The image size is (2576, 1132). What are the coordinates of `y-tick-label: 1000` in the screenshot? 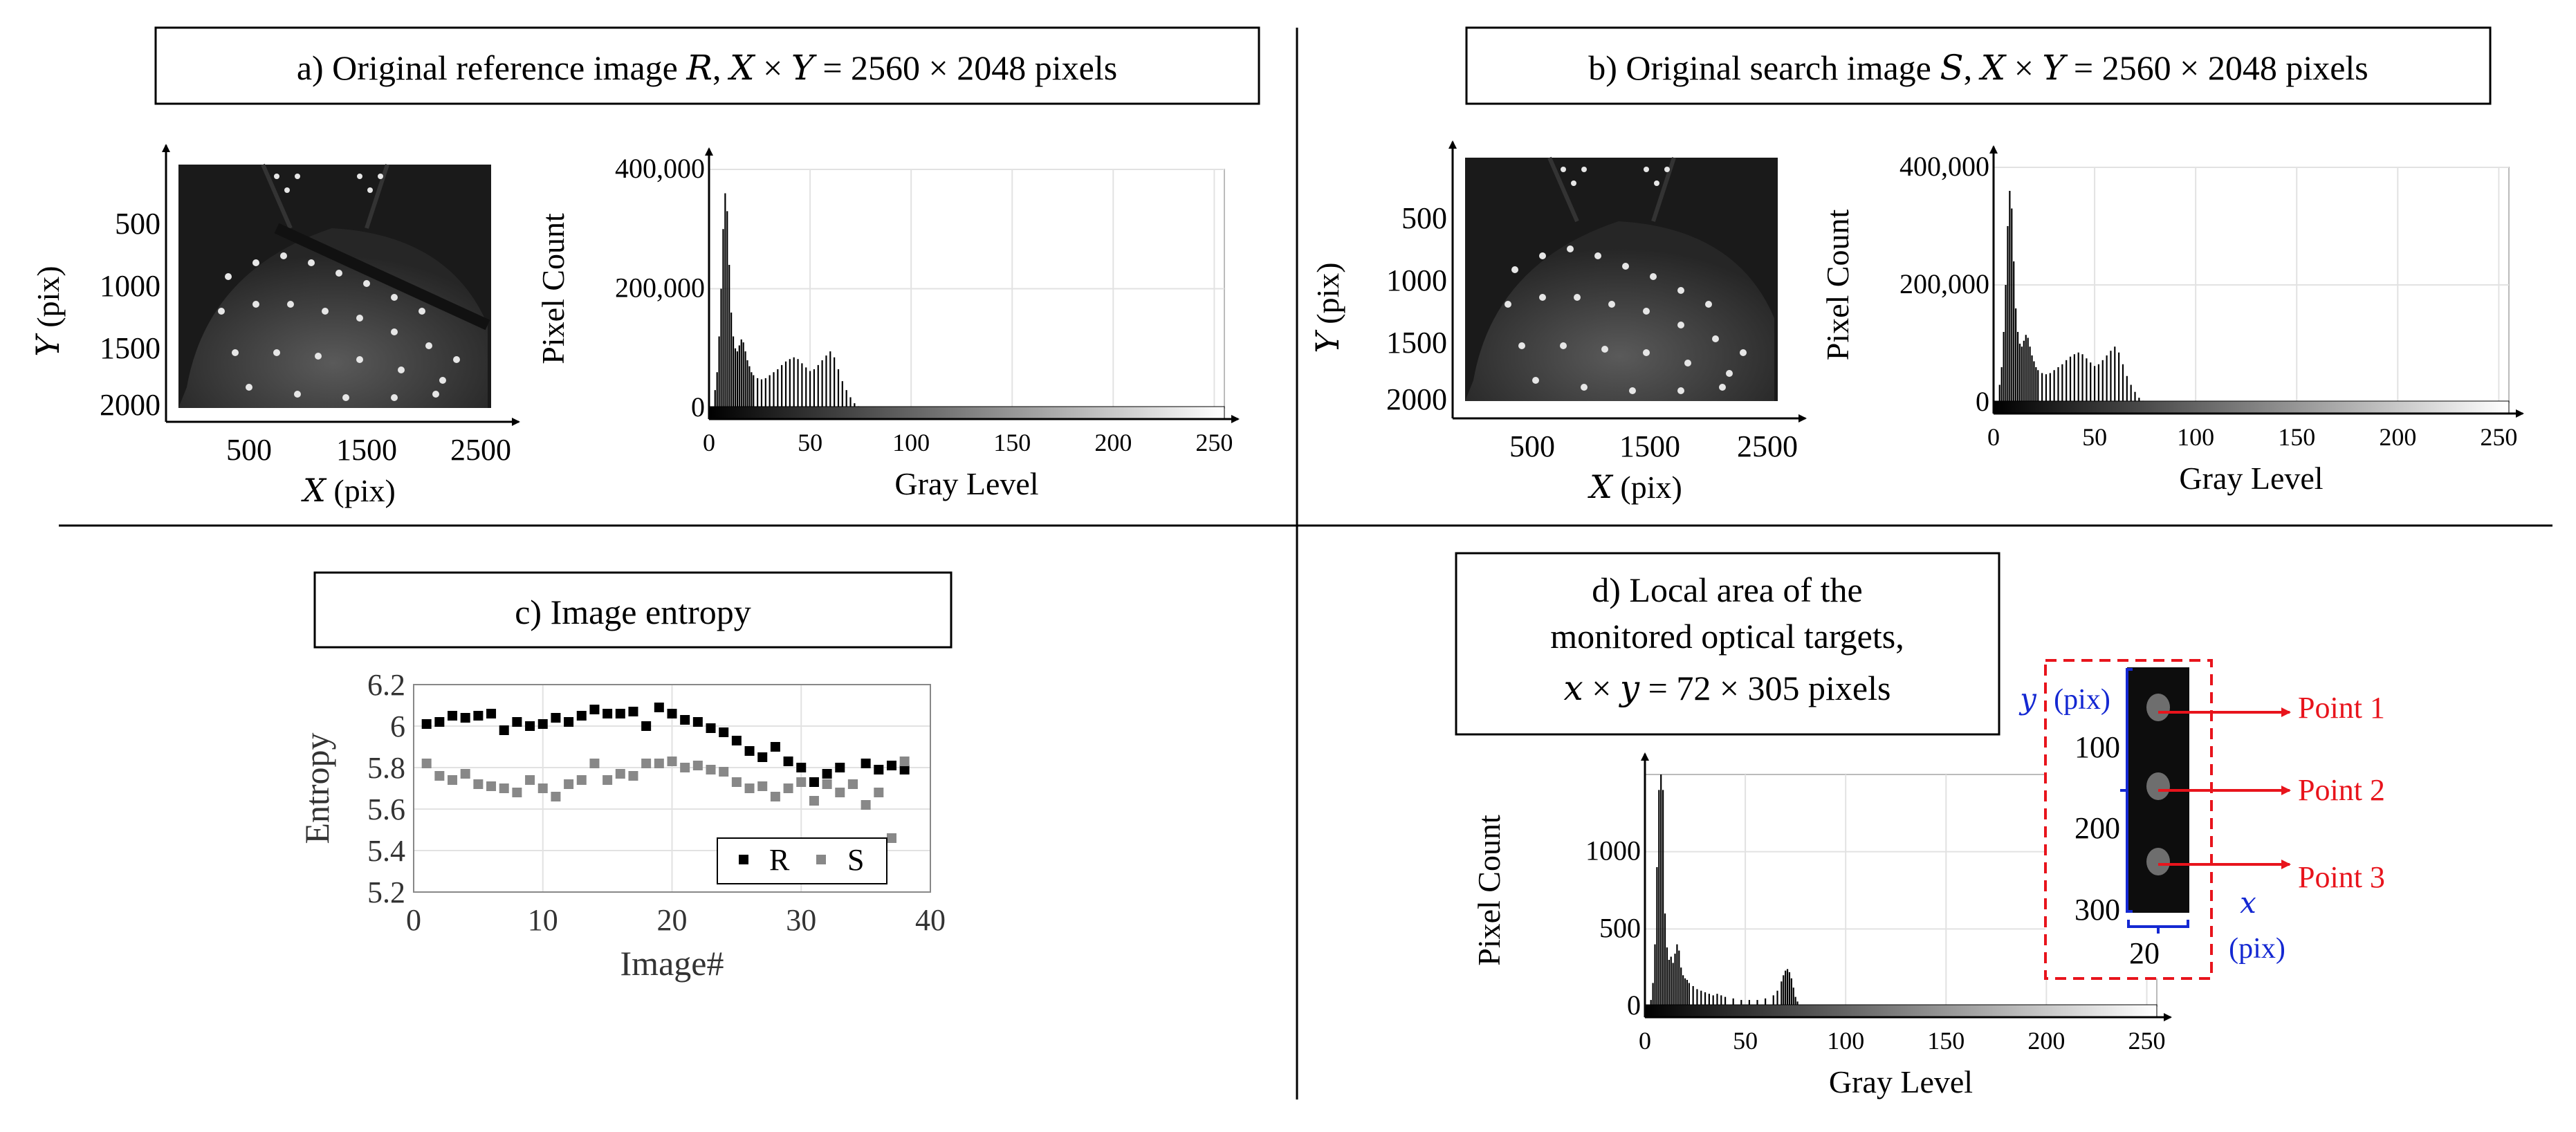 It's located at (1613, 851).